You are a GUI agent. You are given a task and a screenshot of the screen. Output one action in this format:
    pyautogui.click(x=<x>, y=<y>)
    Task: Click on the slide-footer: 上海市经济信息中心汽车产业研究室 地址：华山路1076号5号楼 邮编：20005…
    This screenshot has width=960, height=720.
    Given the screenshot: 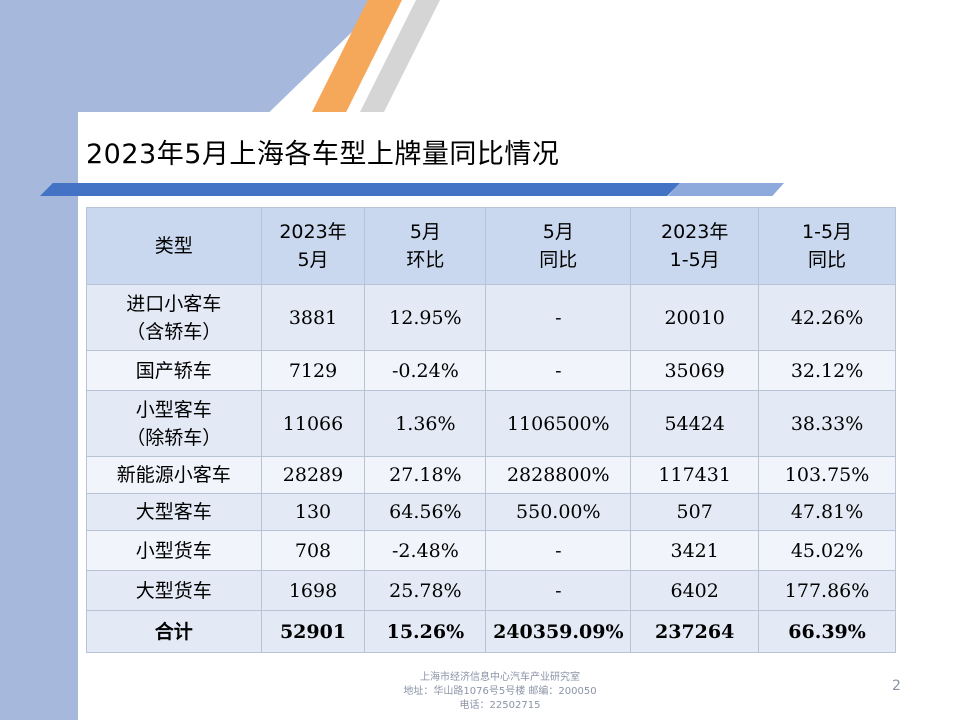 What is the action you would take?
    pyautogui.click(x=500, y=692)
    